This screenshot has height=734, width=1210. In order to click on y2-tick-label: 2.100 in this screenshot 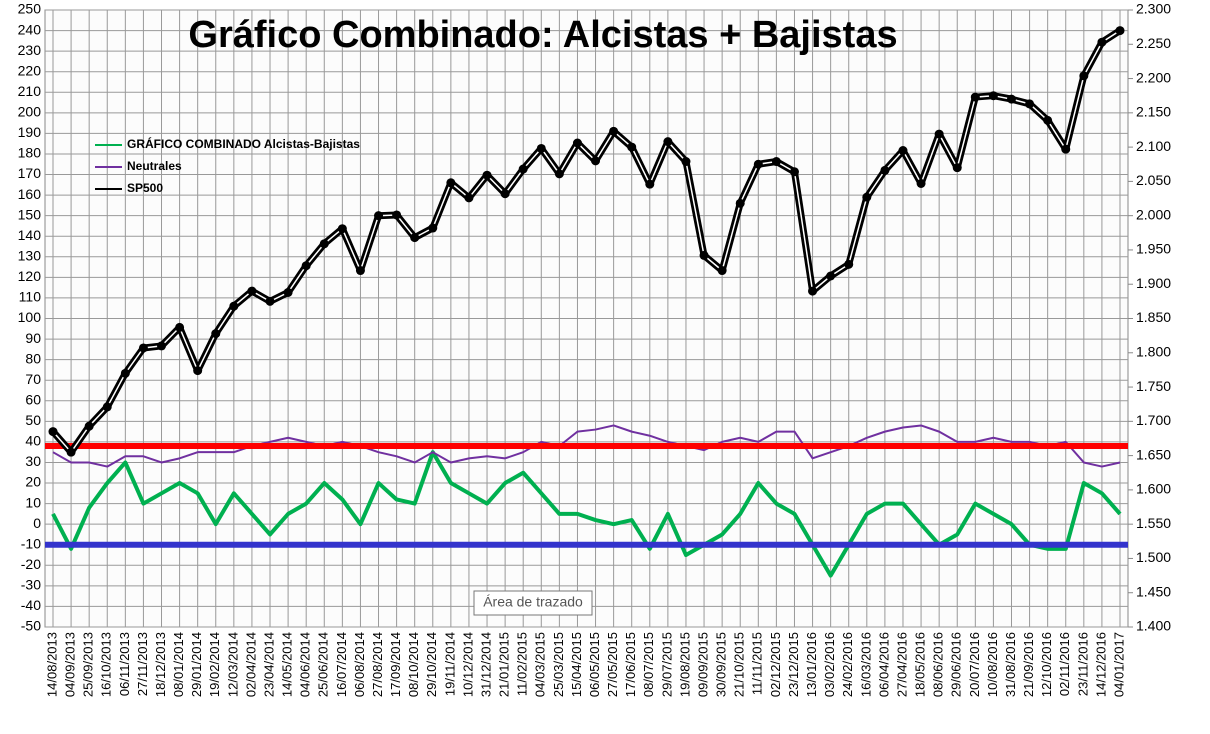, I will do `click(1153, 146)`.